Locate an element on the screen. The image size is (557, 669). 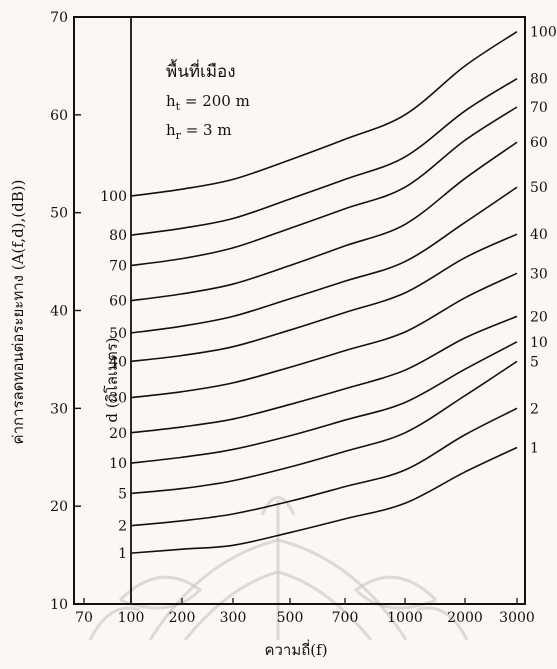
ht-value: = 200 m is located at coordinates (215, 101).